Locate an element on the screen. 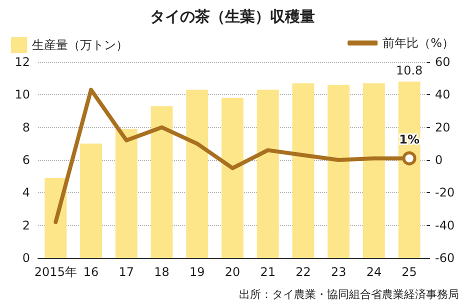  y-tick-label: 6 is located at coordinates (26, 160).